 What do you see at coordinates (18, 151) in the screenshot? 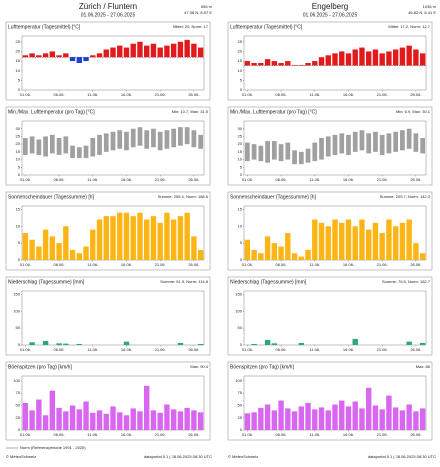
I see `y-tick-label: 15` at bounding box center [18, 151].